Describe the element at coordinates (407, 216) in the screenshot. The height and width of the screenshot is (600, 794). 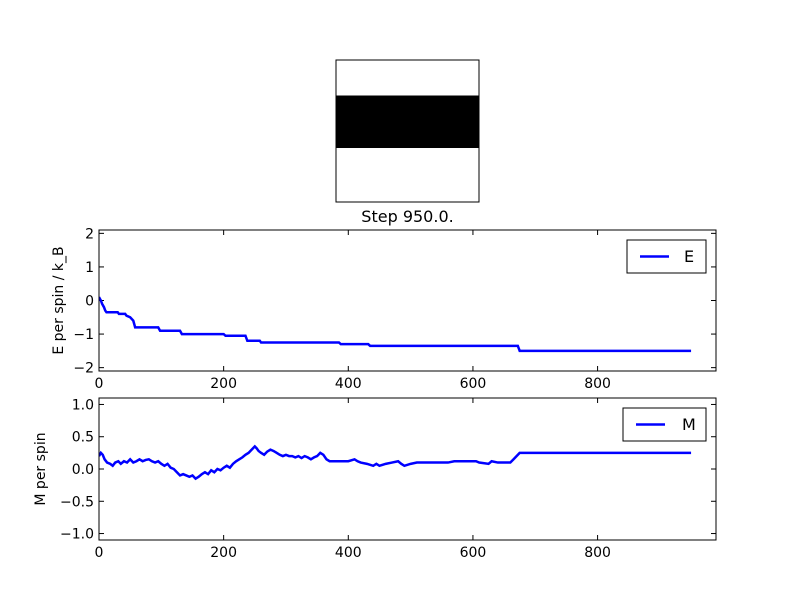
I see `lattice-title: Step 950.0.` at that location.